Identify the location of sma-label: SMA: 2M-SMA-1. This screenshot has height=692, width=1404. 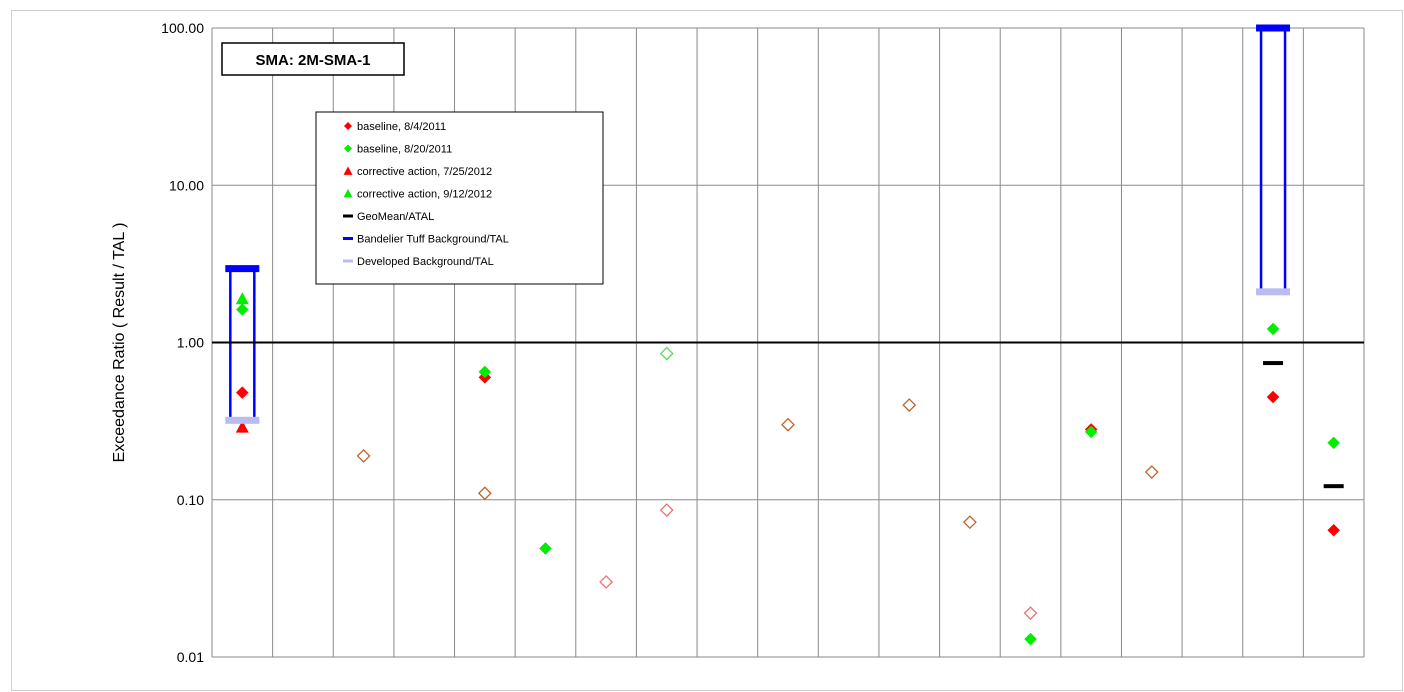
(313, 59).